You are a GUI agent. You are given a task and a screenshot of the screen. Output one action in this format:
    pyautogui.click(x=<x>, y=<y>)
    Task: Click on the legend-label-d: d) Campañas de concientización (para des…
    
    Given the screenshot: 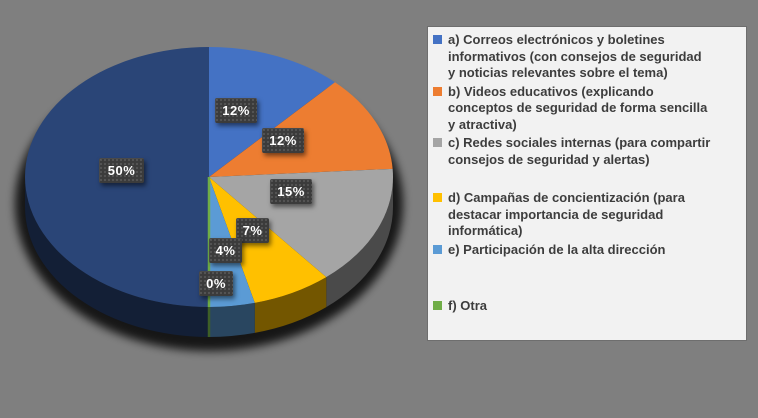 What is the action you would take?
    pyautogui.click(x=566, y=214)
    